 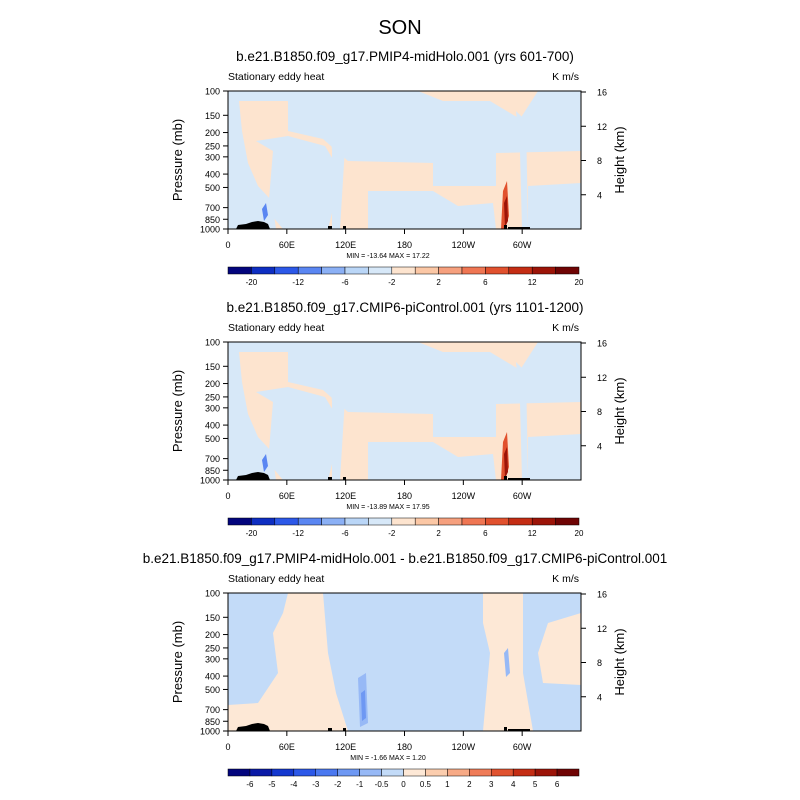 What do you see at coordinates (464, 496) in the screenshot?
I see `x-tick-label: 120W` at bounding box center [464, 496].